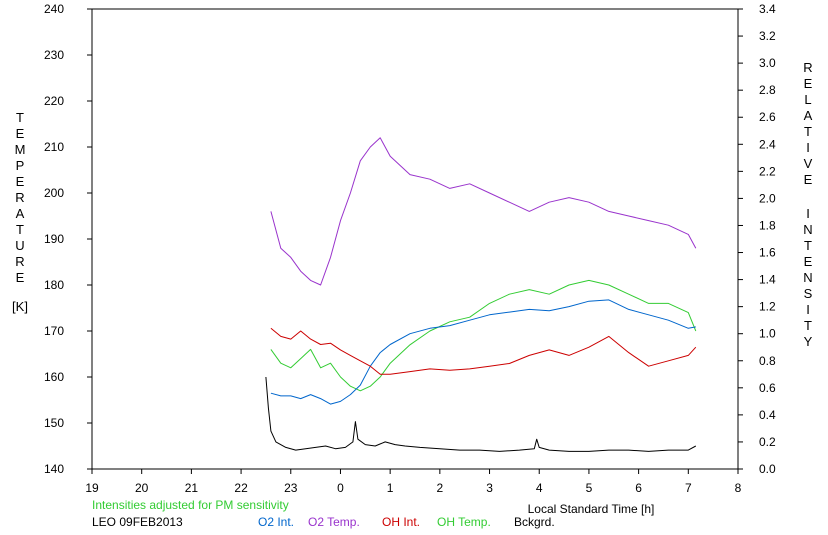  I want to click on right-y-tick-label: 0.6, so click(767, 388).